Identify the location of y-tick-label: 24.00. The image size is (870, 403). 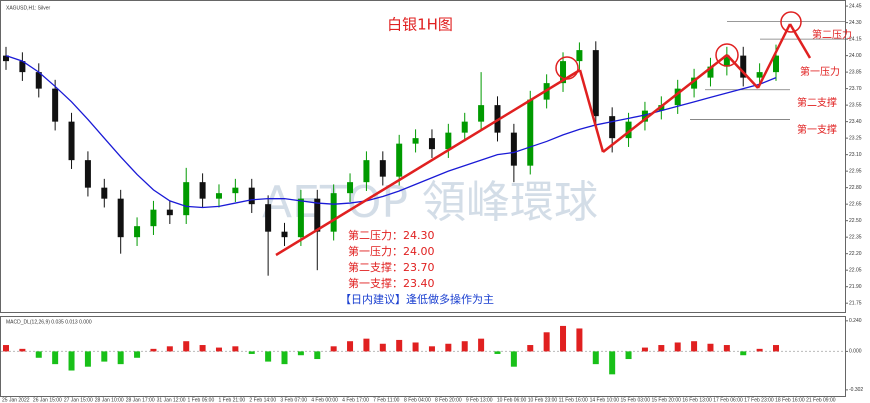
(855, 56).